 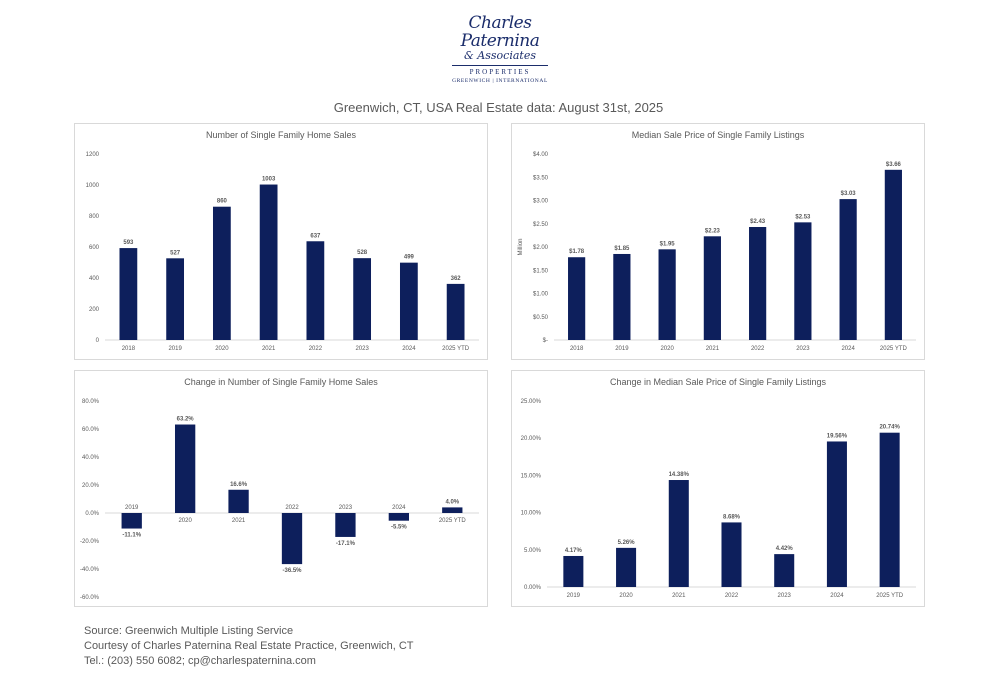 What do you see at coordinates (90, 570) in the screenshot?
I see `y-tick-label: -40.0%` at bounding box center [90, 570].